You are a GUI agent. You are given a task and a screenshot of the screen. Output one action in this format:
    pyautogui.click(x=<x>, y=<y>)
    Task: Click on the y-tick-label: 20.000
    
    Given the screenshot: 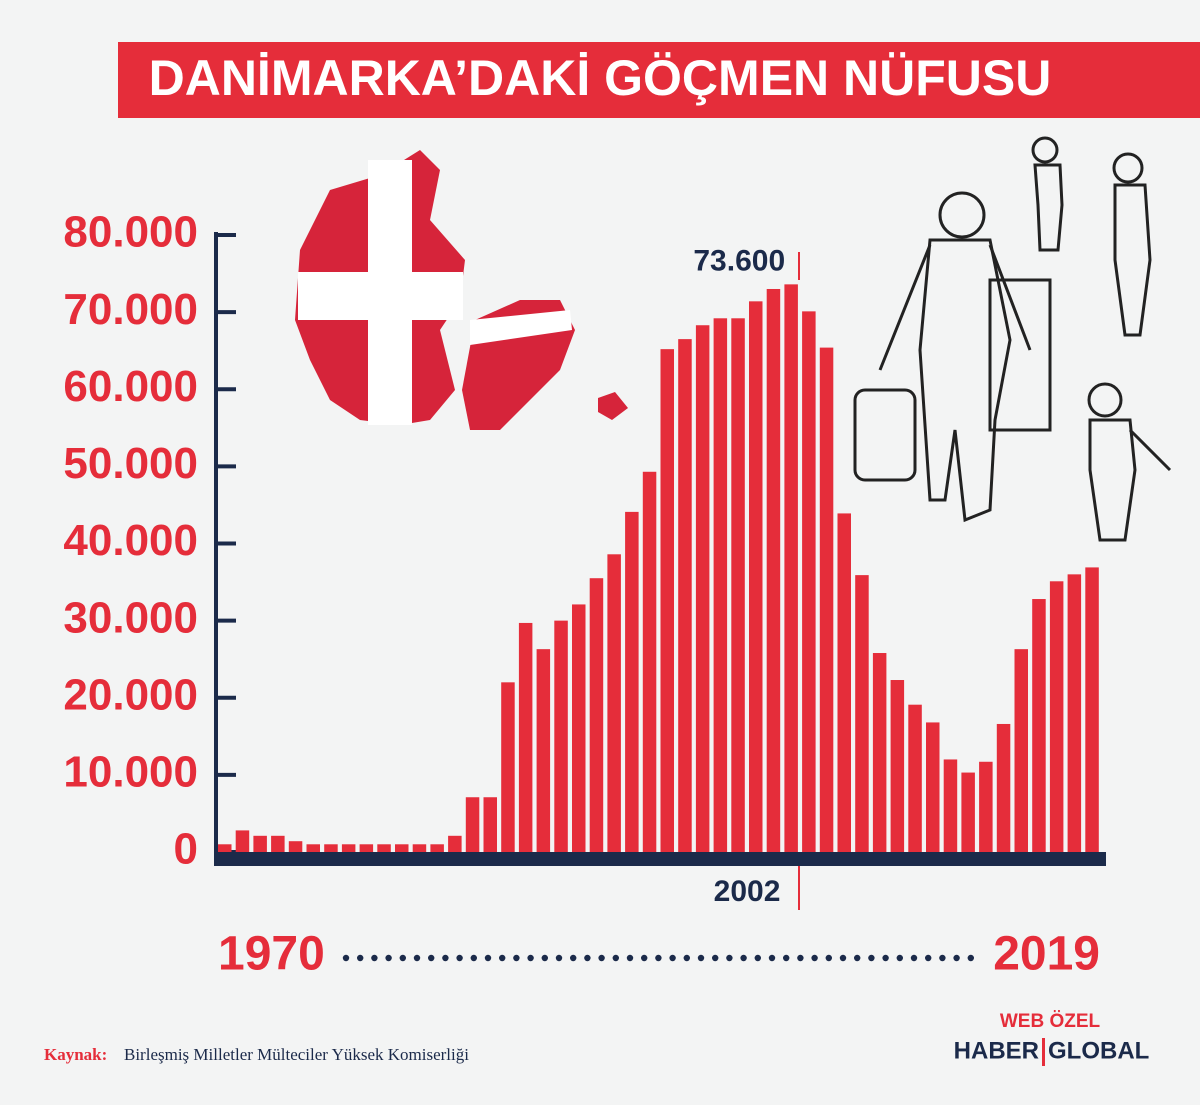 What is the action you would take?
    pyautogui.click(x=130, y=694)
    